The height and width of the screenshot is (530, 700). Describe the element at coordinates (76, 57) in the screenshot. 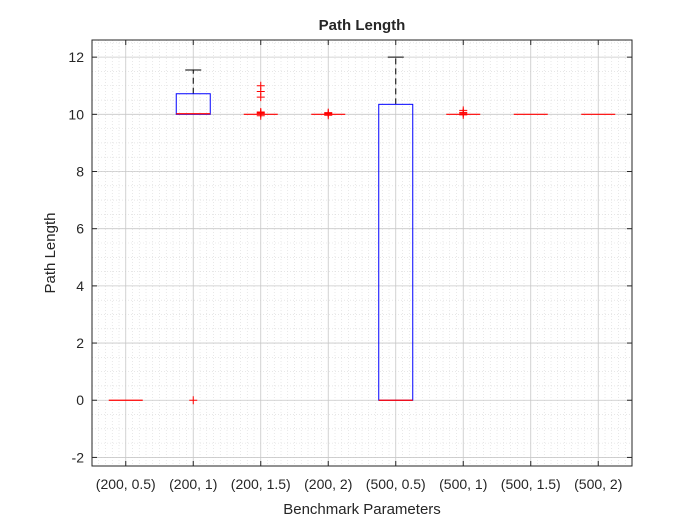

I see `y-tick-label: 12` at that location.